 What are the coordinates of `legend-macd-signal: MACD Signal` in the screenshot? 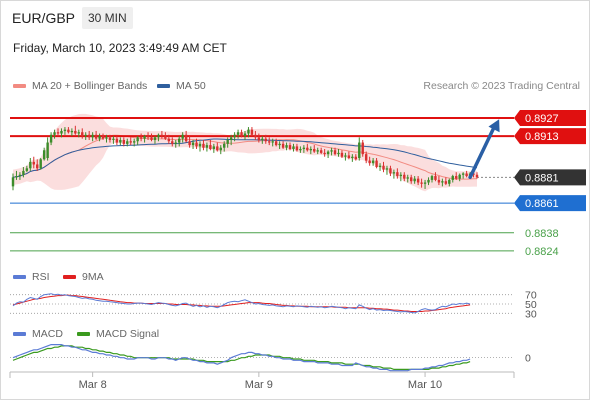 It's located at (118, 334).